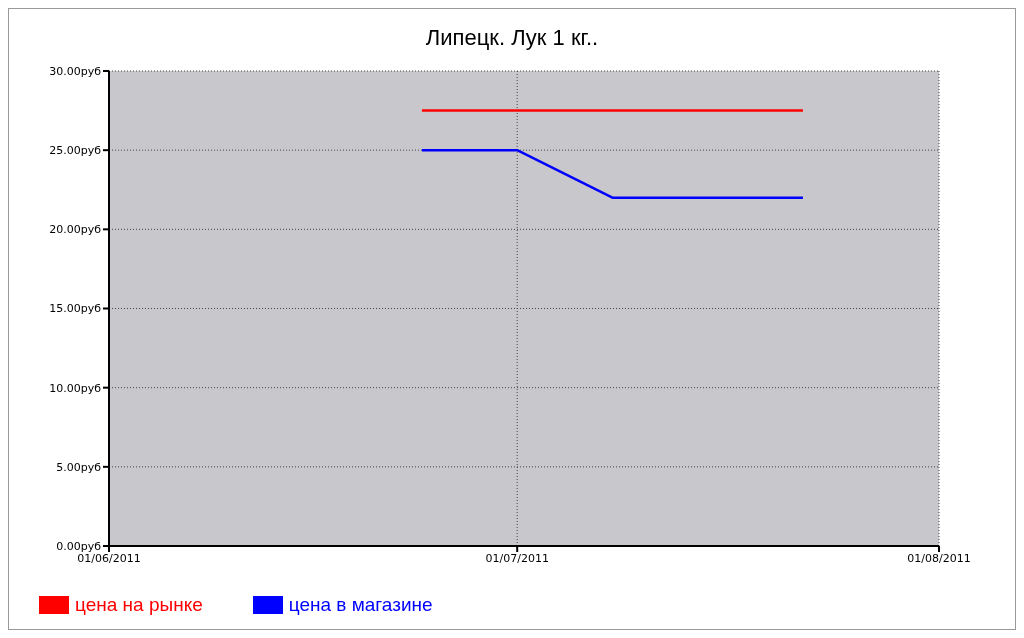 This screenshot has width=1024, height=638. I want to click on x-tick-label: 01/06/2011, so click(109, 558).